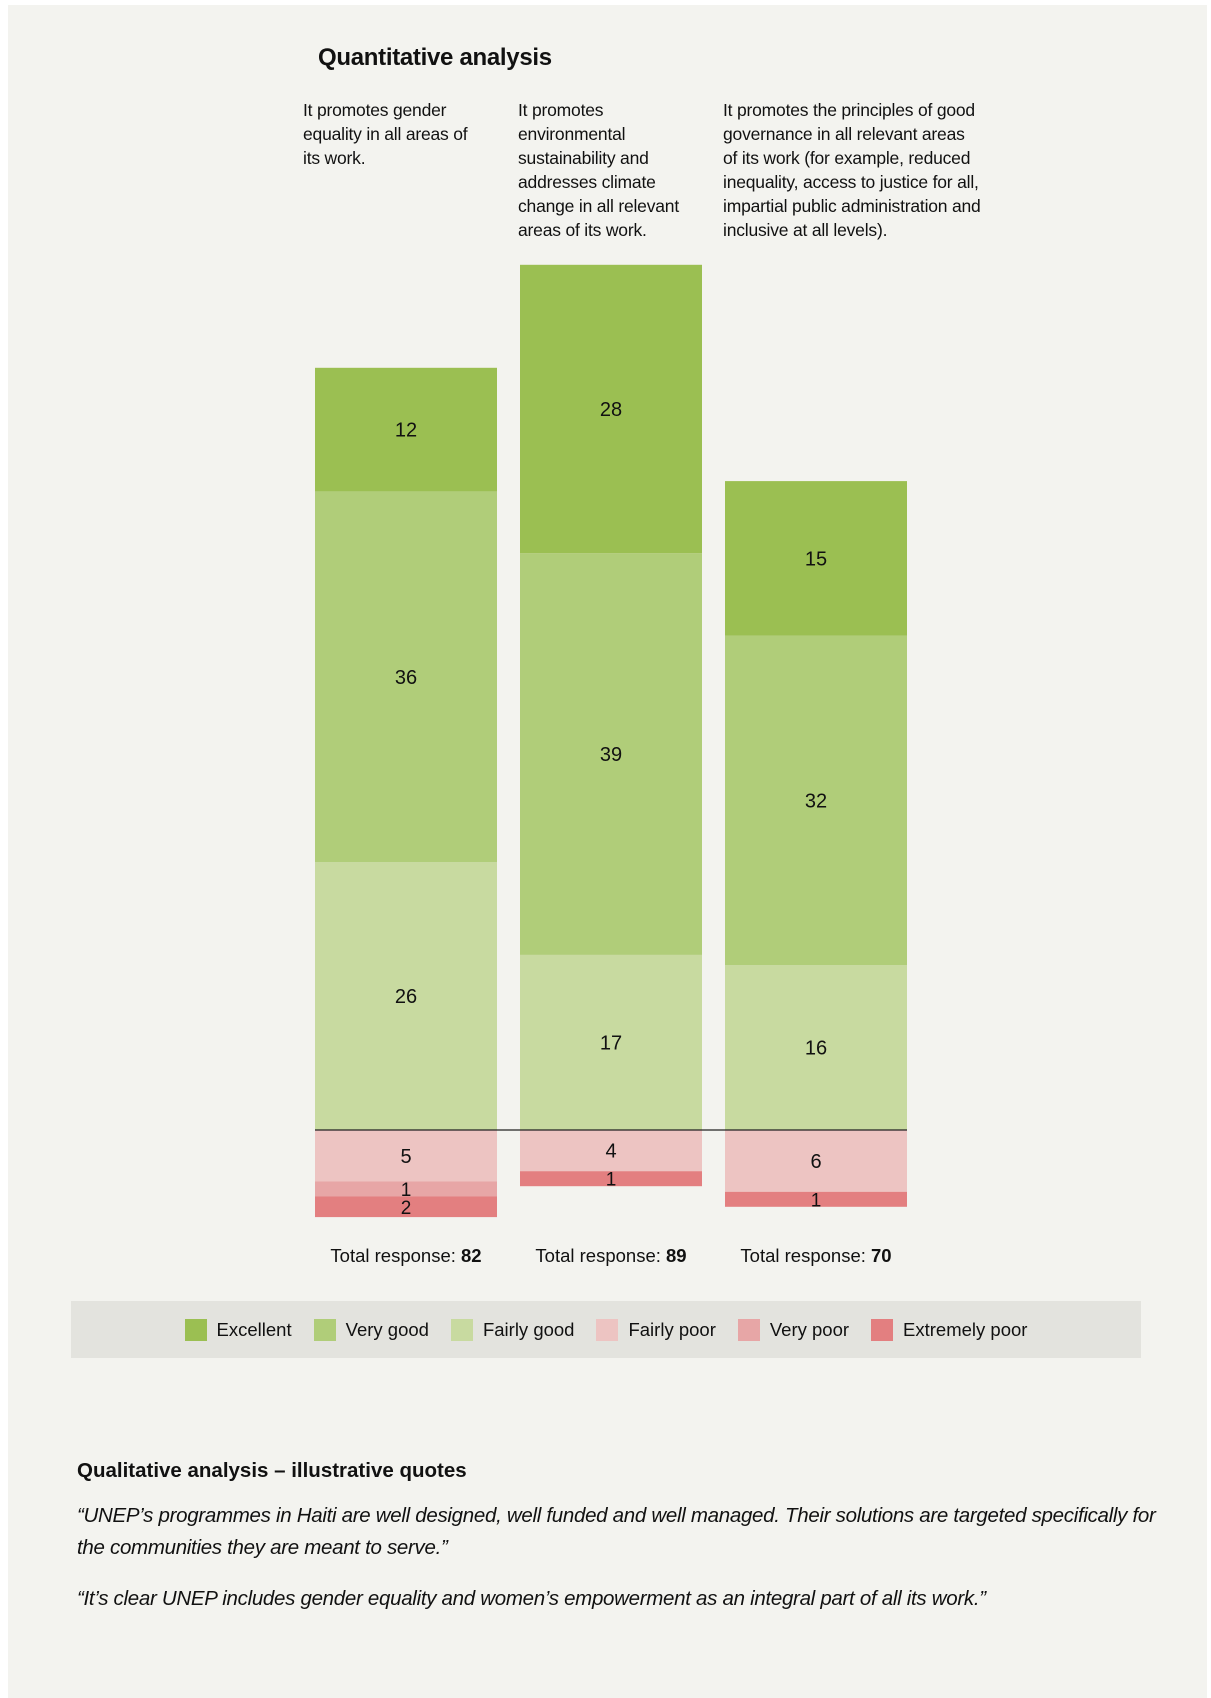 The image size is (1211, 1698). Describe the element at coordinates (405, 1255) in the screenshot. I see `total-response-label: Total response: 82` at that location.